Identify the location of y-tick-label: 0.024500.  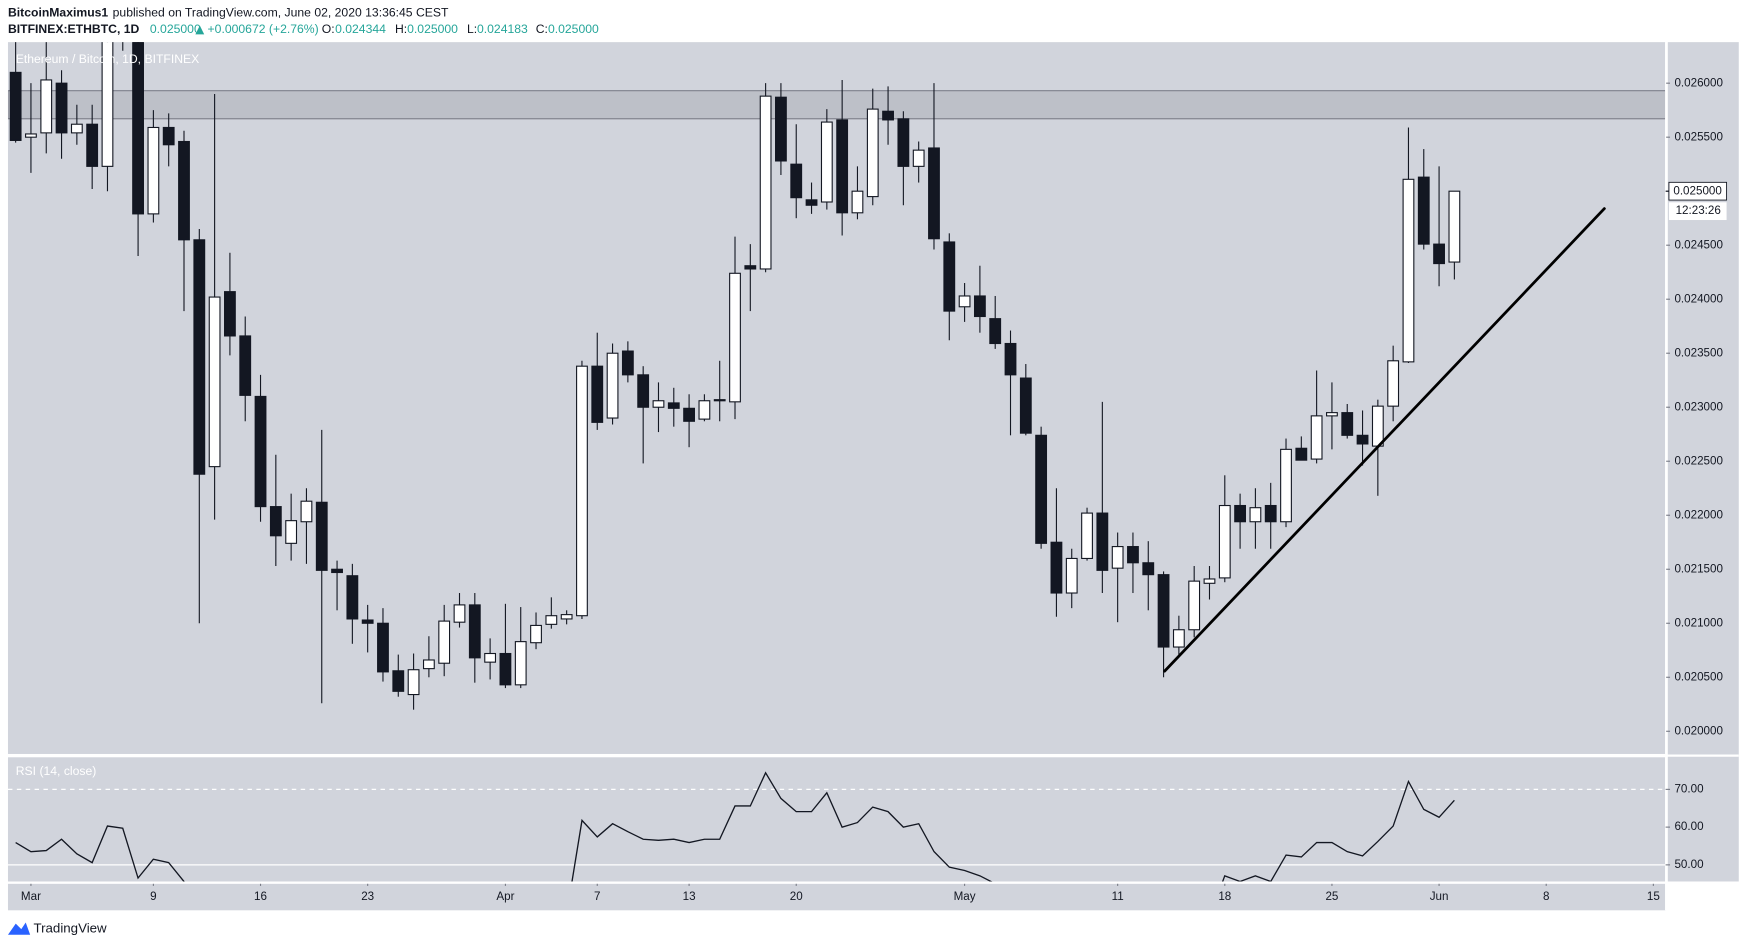
(1698, 244).